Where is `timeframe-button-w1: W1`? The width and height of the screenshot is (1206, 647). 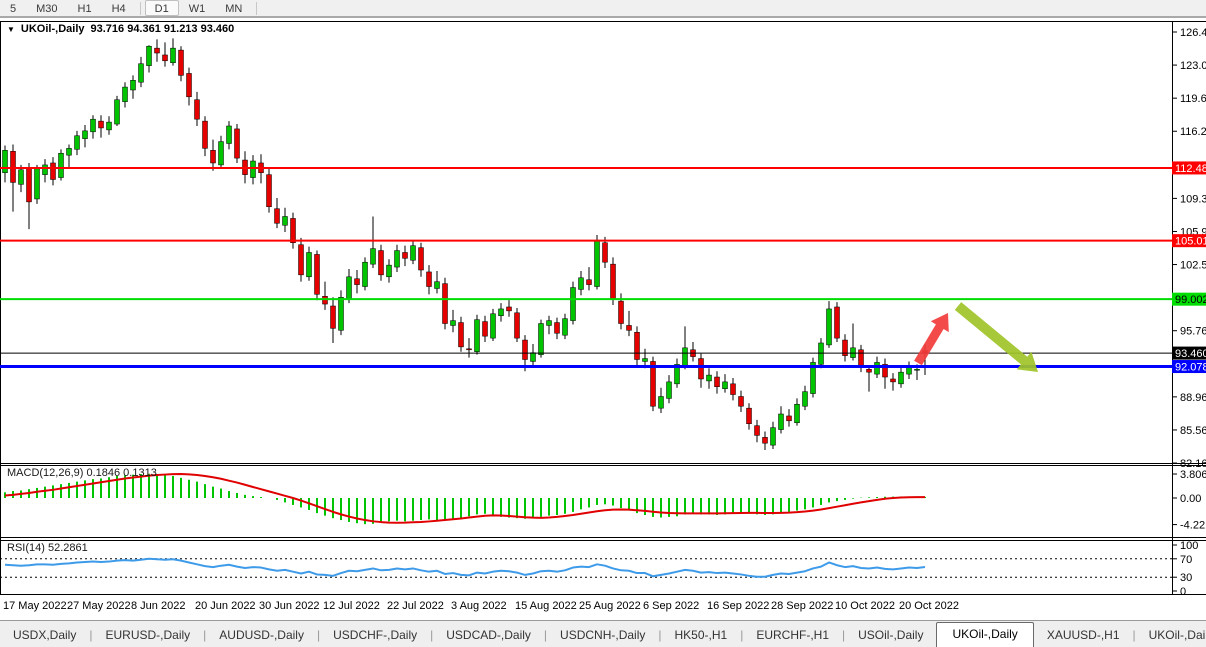
timeframe-button-w1: W1 is located at coordinates (197, 9).